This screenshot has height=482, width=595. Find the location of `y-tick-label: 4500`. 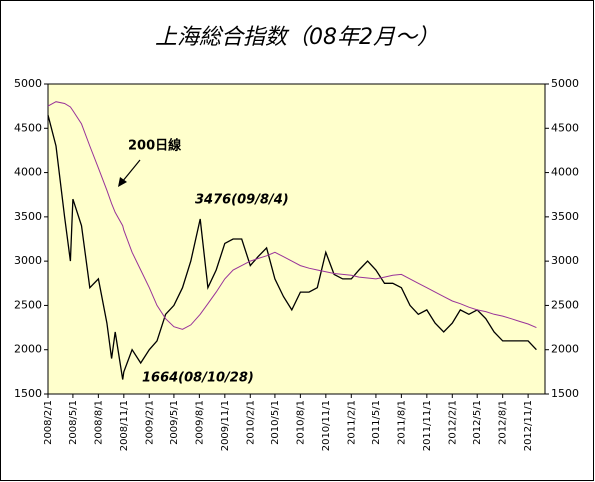

y-tick-label: 4500 is located at coordinates (28, 127).